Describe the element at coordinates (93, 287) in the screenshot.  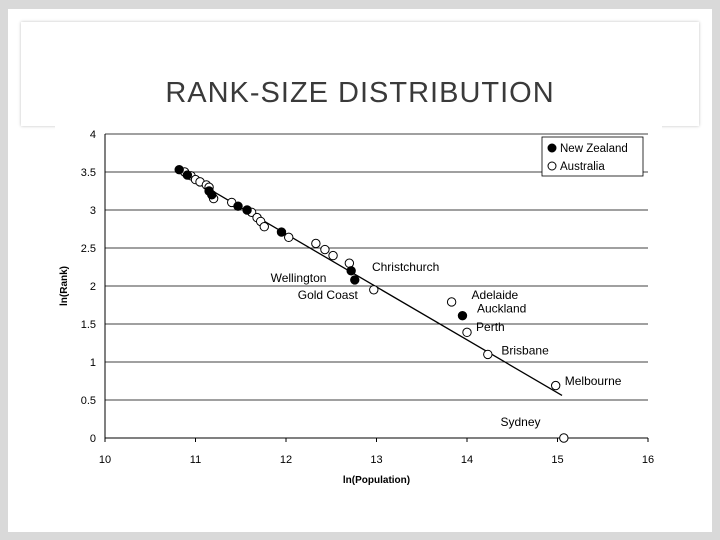
I see `y-tick-label: 2` at that location.